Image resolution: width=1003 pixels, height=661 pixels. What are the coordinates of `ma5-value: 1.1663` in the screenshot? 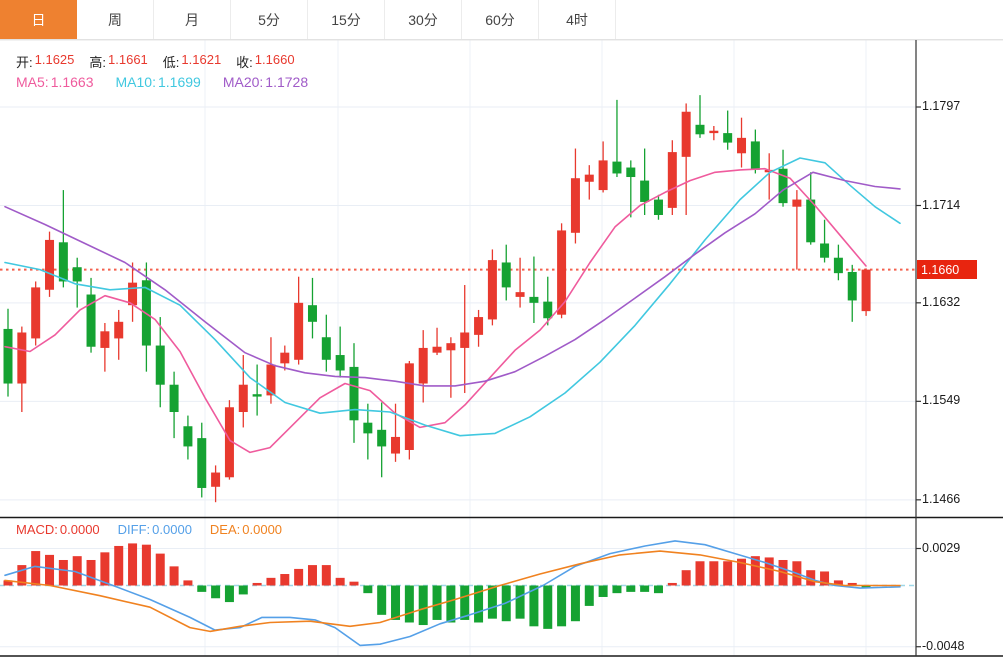 It's located at (72, 82).